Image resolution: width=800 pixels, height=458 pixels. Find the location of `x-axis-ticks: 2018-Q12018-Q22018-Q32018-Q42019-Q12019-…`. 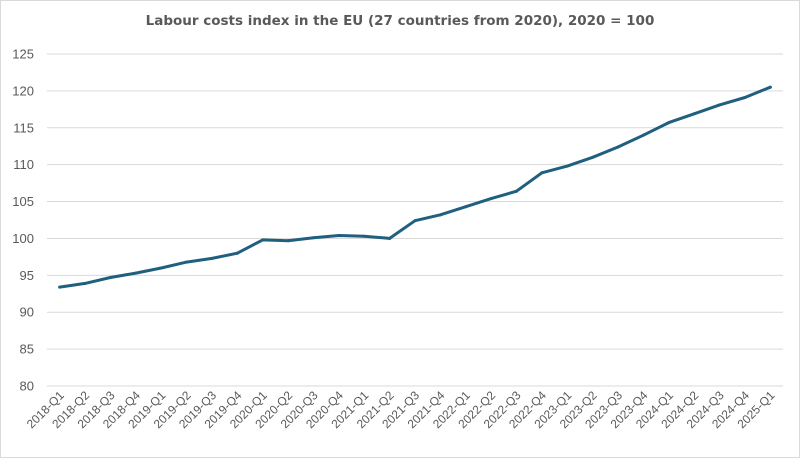

x-axis-ticks: 2018-Q12018-Q22018-Q32018-Q42019-Q12019-… is located at coordinates (401, 409).